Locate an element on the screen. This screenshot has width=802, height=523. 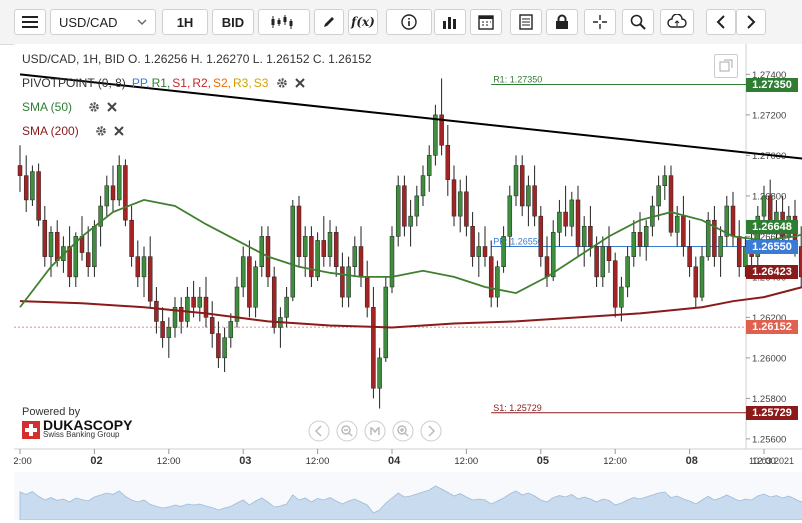
x-end-label: 10.03.2021 is located at coordinates (771, 461).